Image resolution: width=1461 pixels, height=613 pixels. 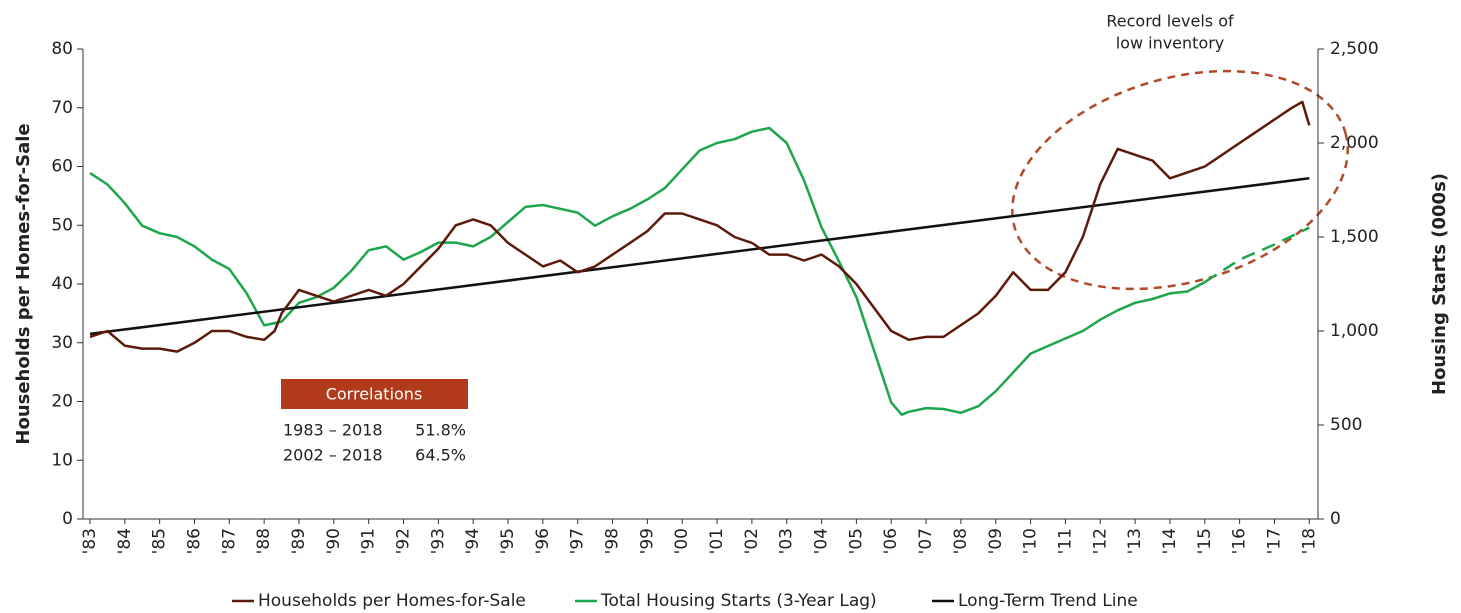 What do you see at coordinates (62, 402) in the screenshot?
I see `y-tick-label: 20` at bounding box center [62, 402].